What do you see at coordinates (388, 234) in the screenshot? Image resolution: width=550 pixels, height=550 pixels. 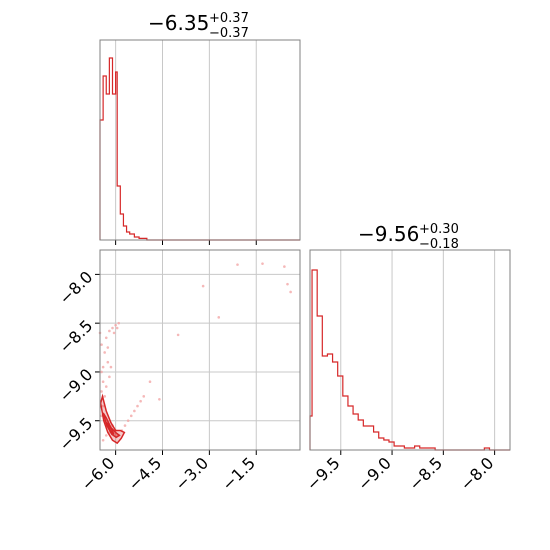 I see `title-p2-median: −9.56` at bounding box center [388, 234].